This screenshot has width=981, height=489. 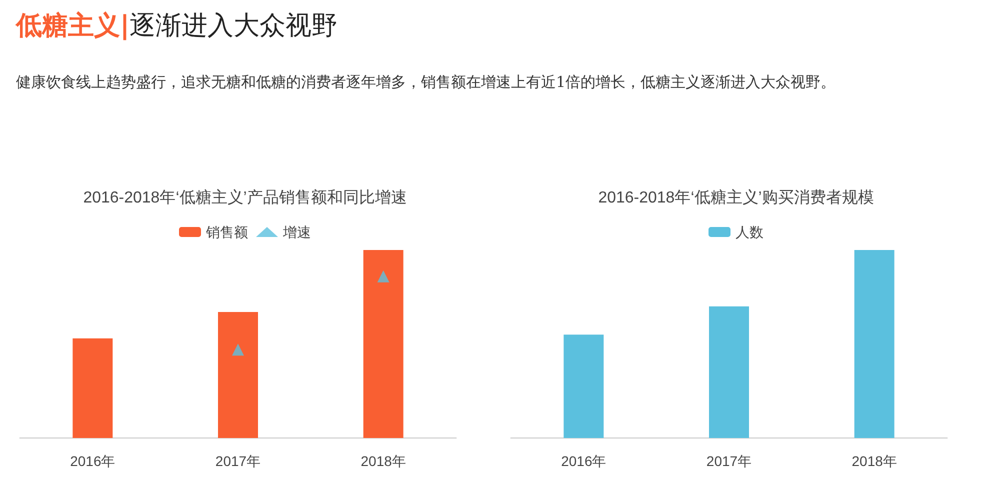 I want to click on text: 健康饮食线上趋势盛行，追求无糖和低糖的消费者逐年增多，销售额在增速上有近1倍的增长，低糖主义逐渐进入大众视野。, so click(x=426, y=82).